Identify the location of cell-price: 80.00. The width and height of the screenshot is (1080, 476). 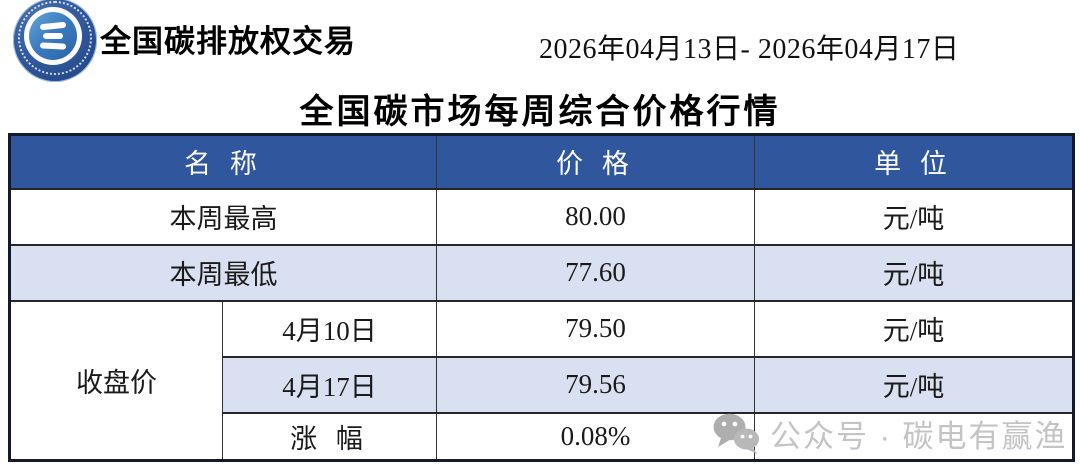
(595, 216).